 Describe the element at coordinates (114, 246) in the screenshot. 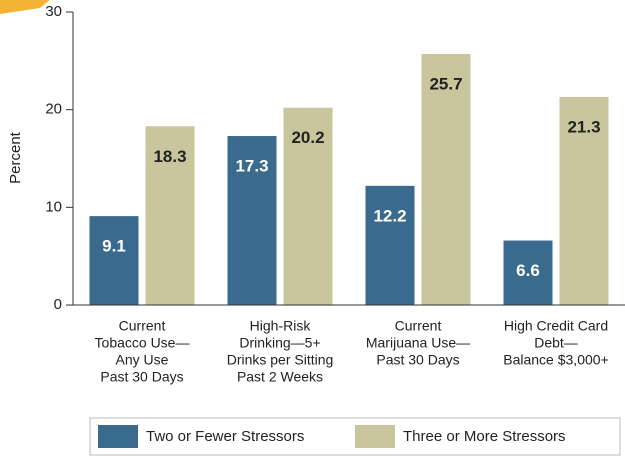

I see `value-label: 9.1` at that location.